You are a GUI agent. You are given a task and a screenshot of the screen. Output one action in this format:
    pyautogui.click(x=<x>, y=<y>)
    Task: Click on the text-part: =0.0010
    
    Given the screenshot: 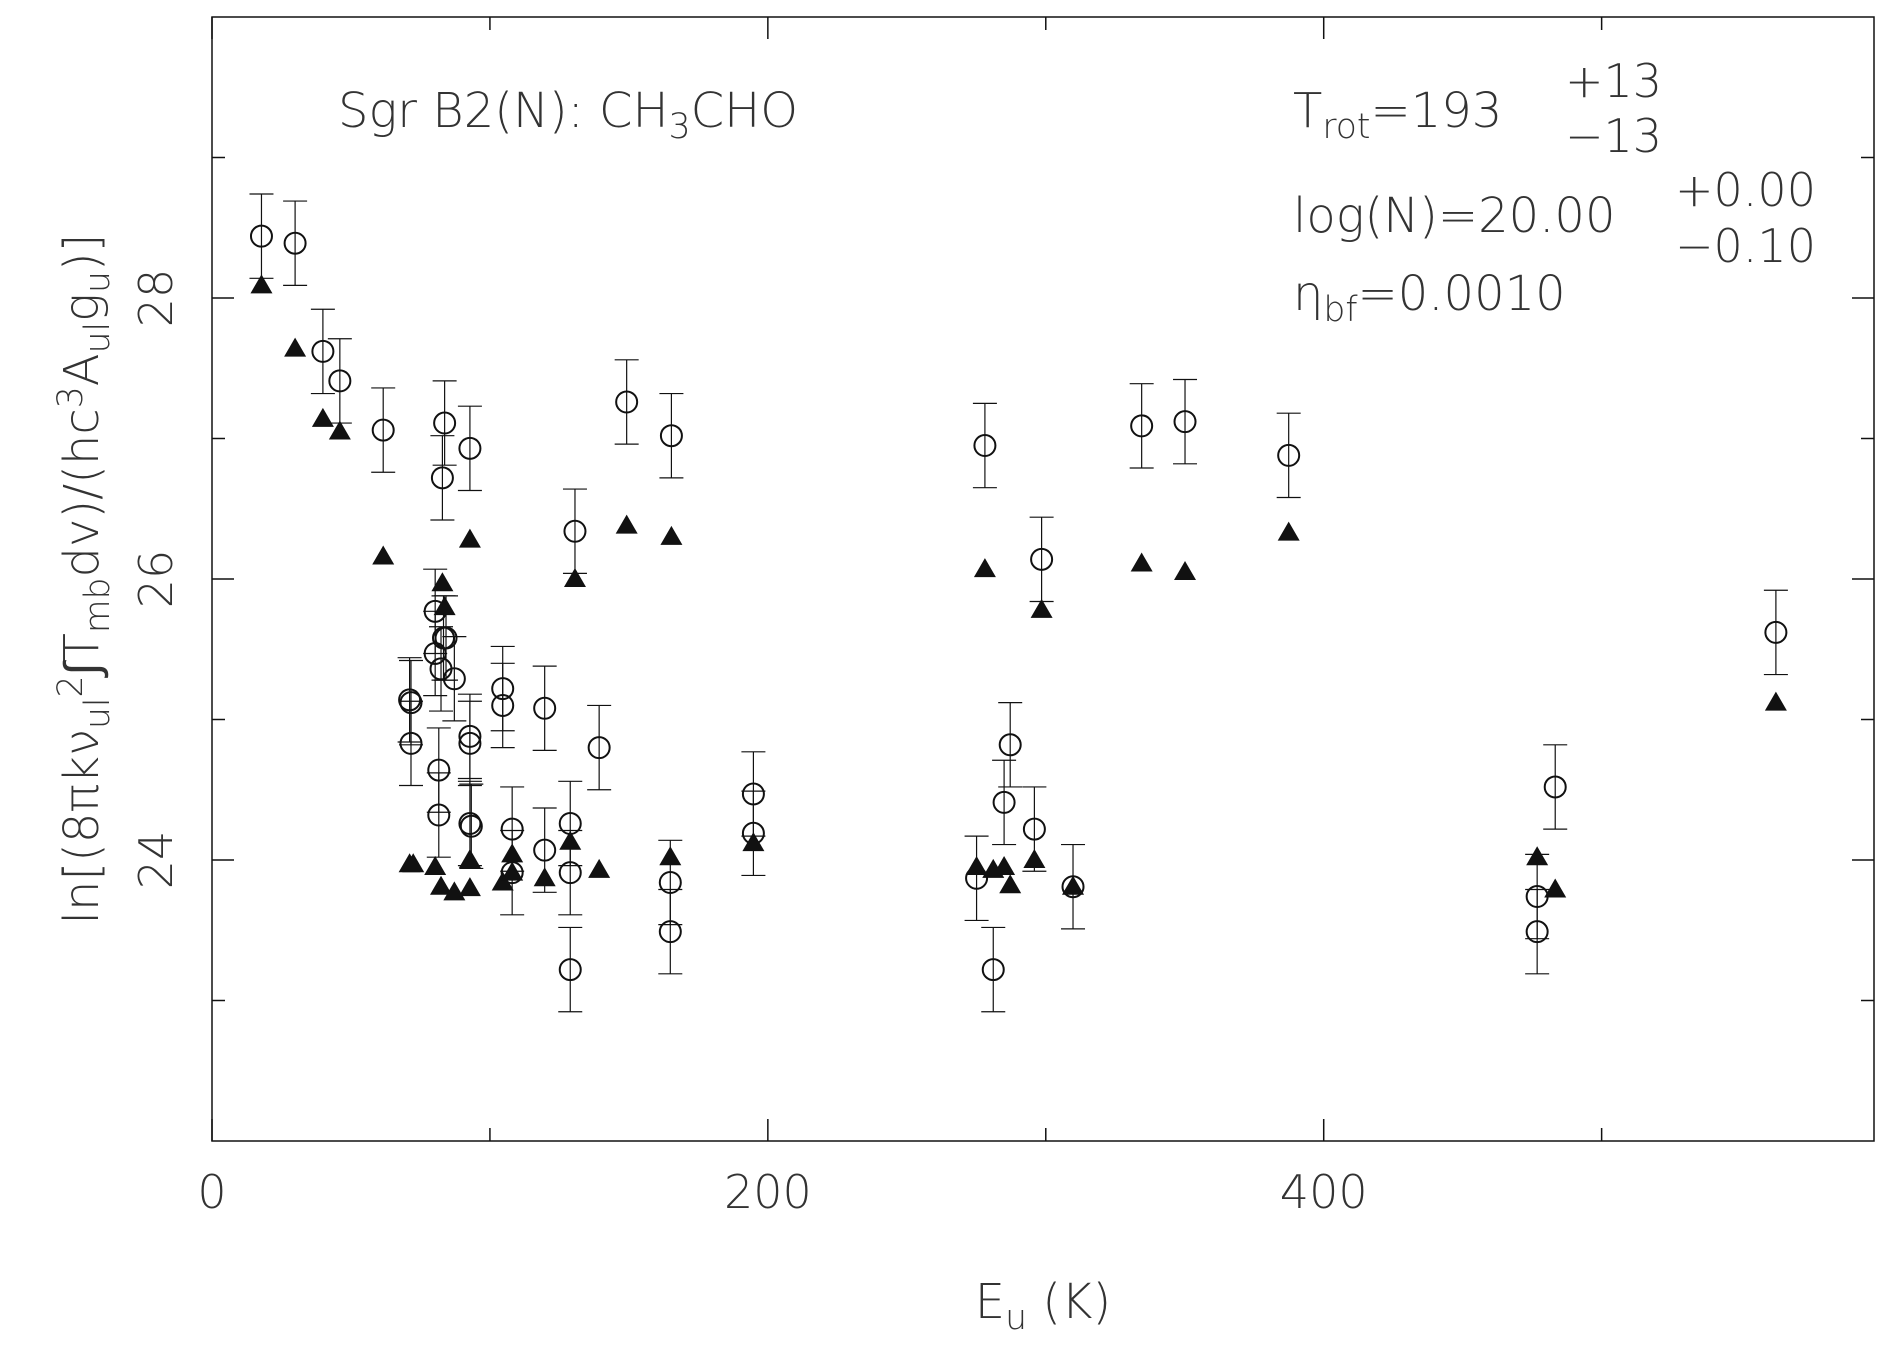 What is the action you would take?
    pyautogui.click(x=1462, y=294)
    